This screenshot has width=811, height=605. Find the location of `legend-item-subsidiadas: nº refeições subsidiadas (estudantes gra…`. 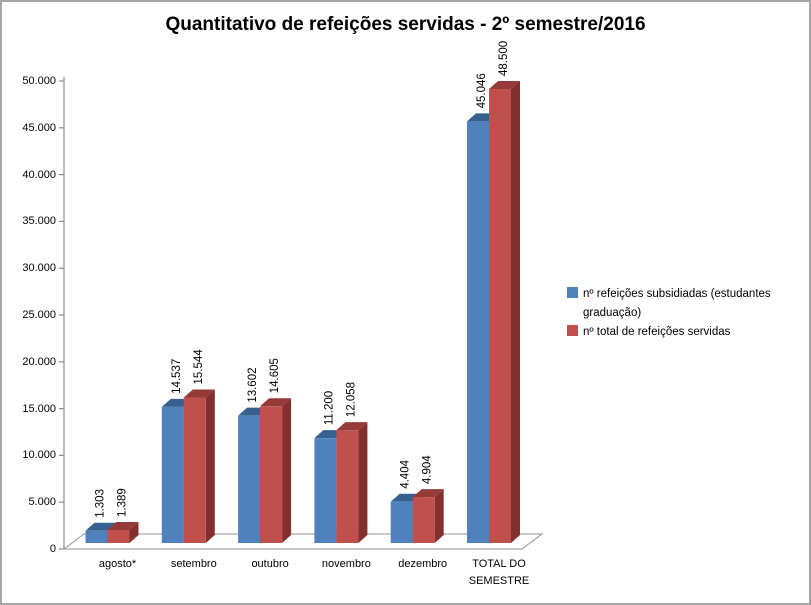

legend-item-subsidiadas: nº refeições subsidiadas (estudantes gra… is located at coordinates (688, 304).